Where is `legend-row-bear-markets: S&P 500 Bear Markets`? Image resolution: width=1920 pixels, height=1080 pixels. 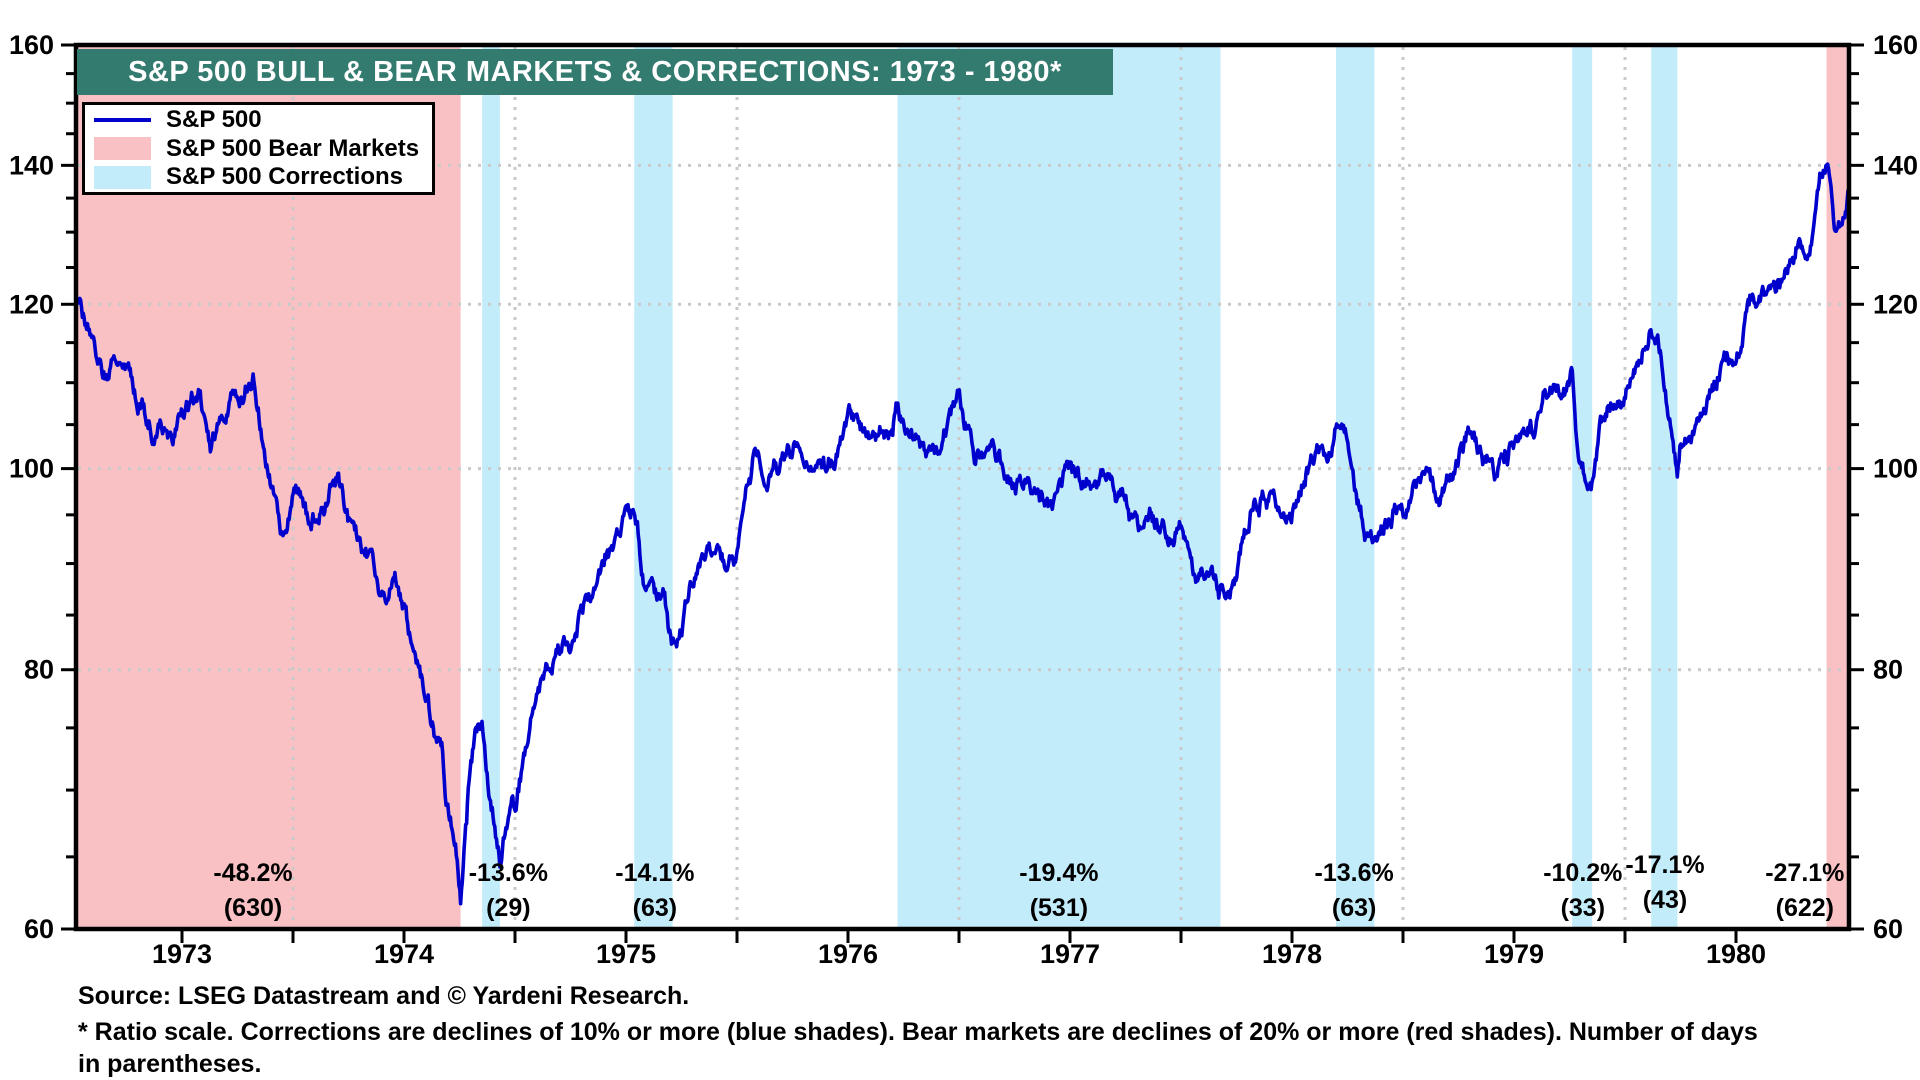
legend-row-bear-markets: S&P 500 Bear Markets is located at coordinates (263, 149).